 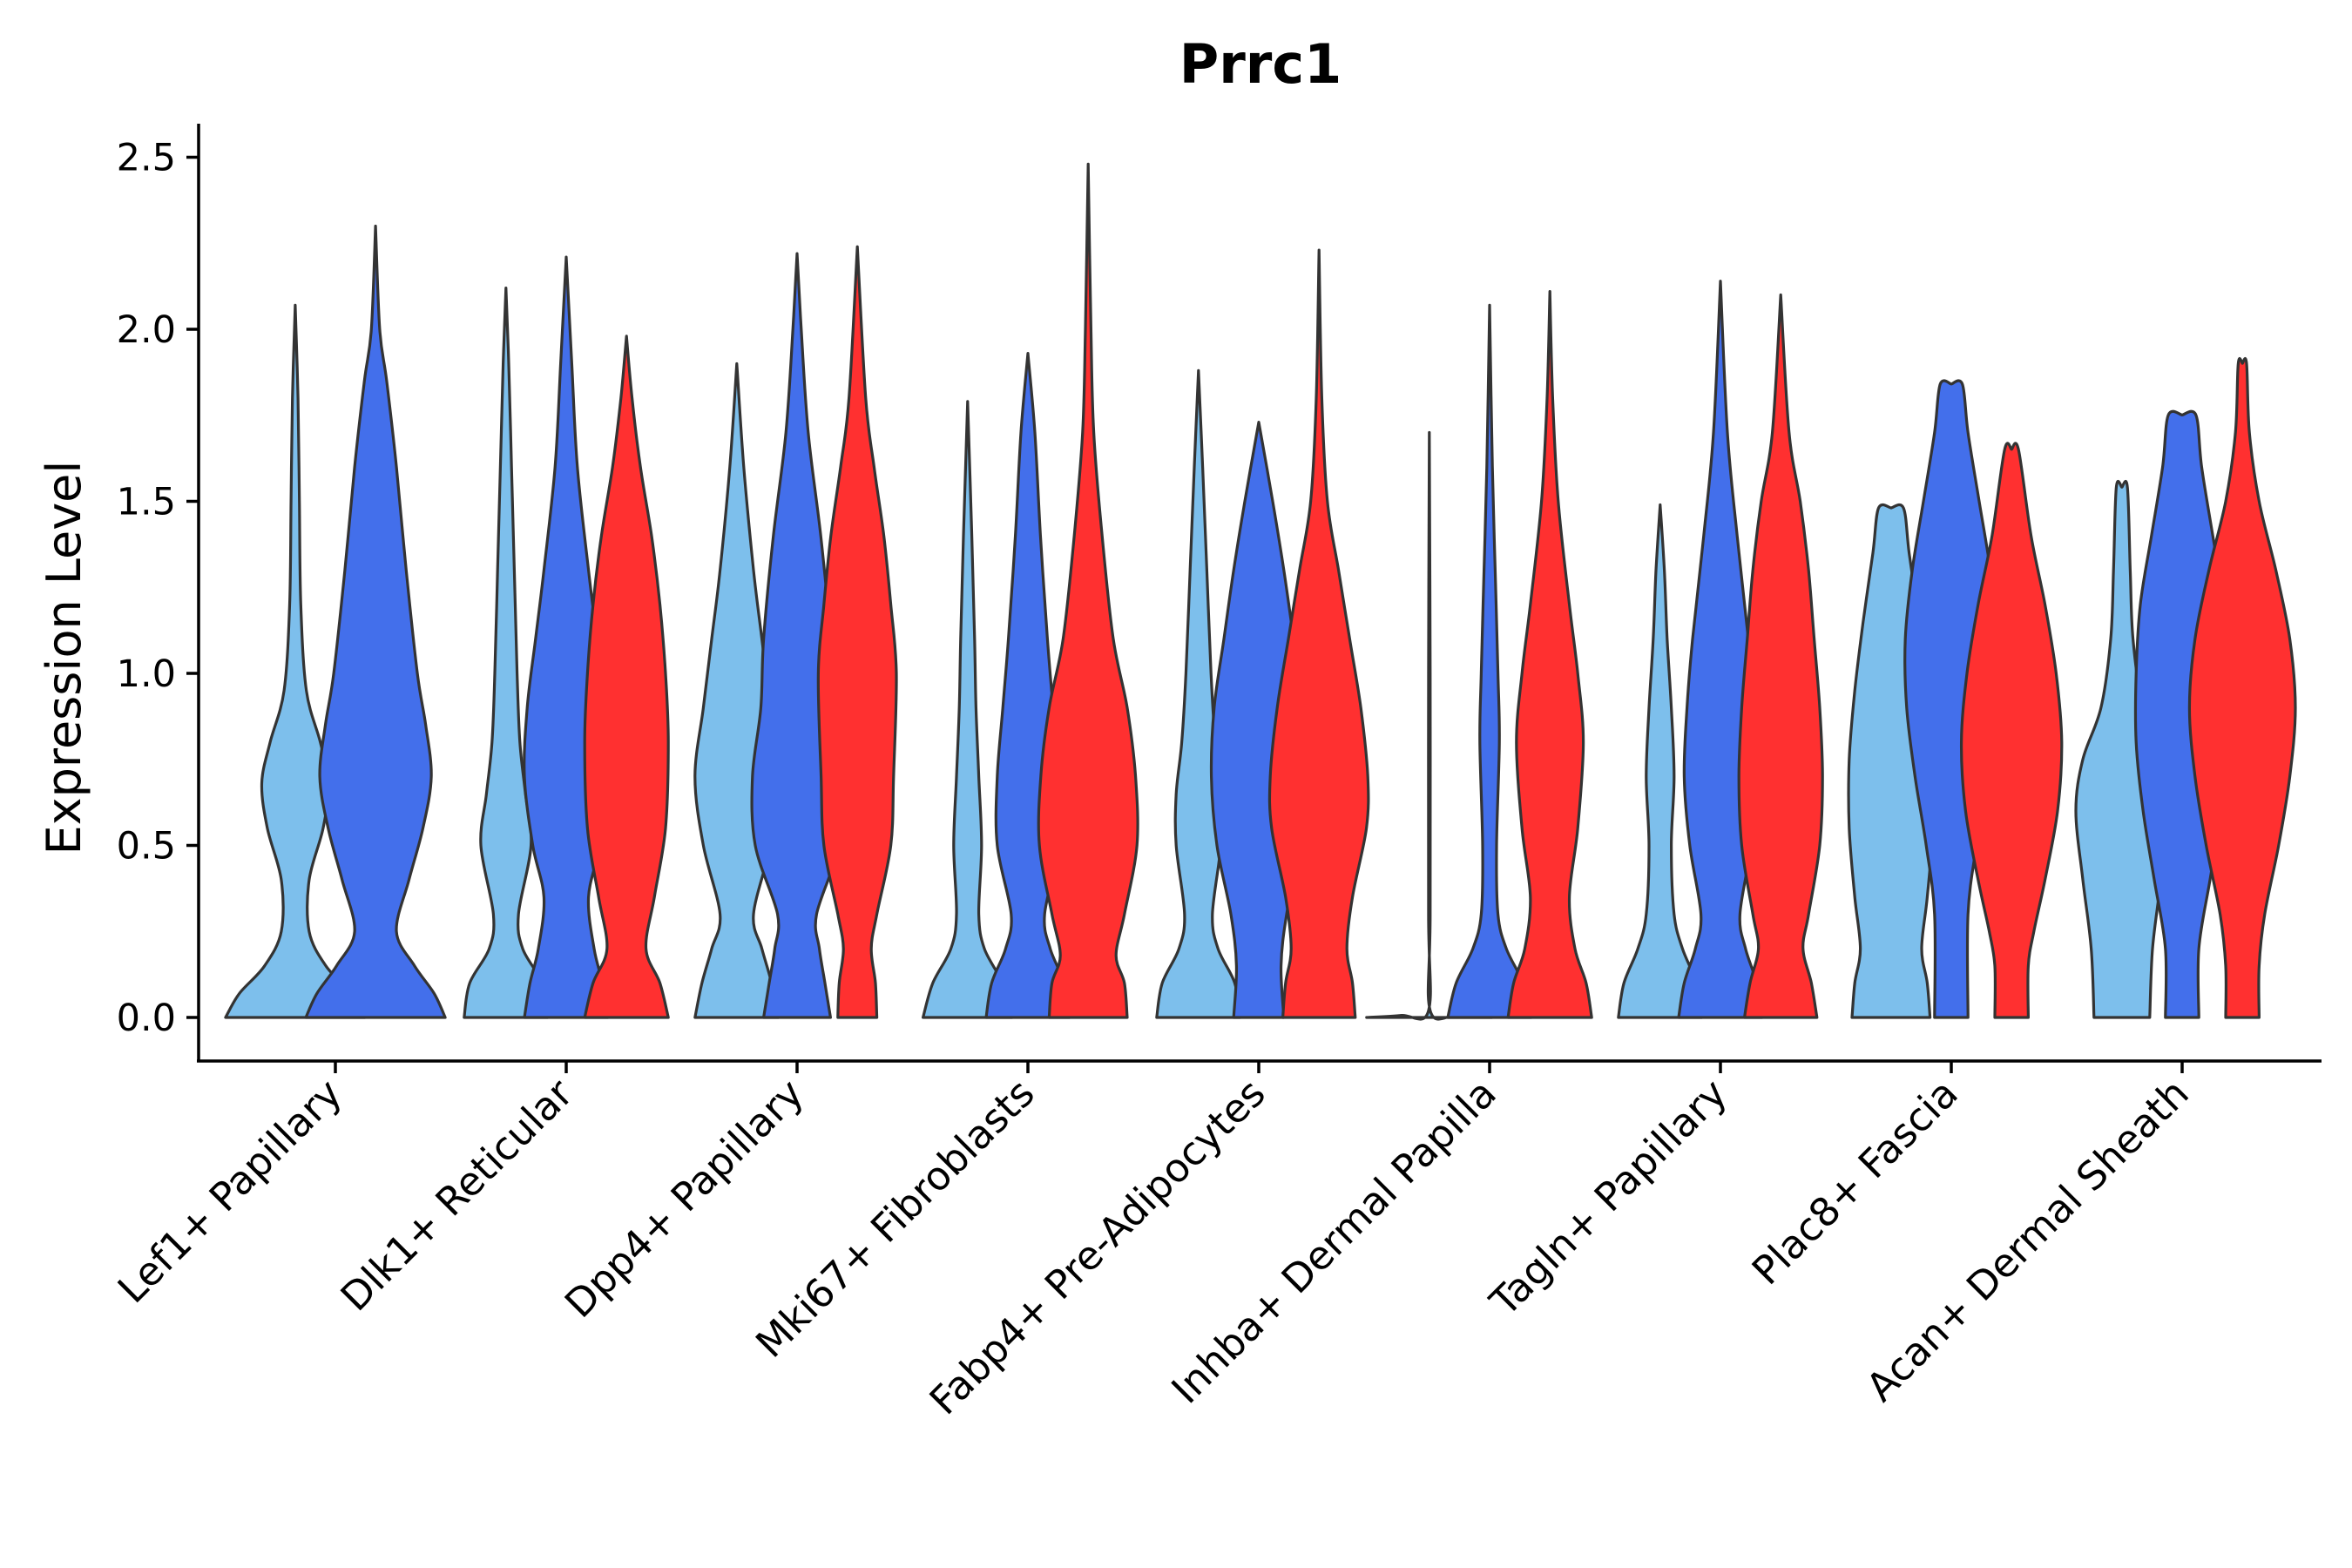 What do you see at coordinates (146, 158) in the screenshot?
I see `y-tick-label: 2.5` at bounding box center [146, 158].